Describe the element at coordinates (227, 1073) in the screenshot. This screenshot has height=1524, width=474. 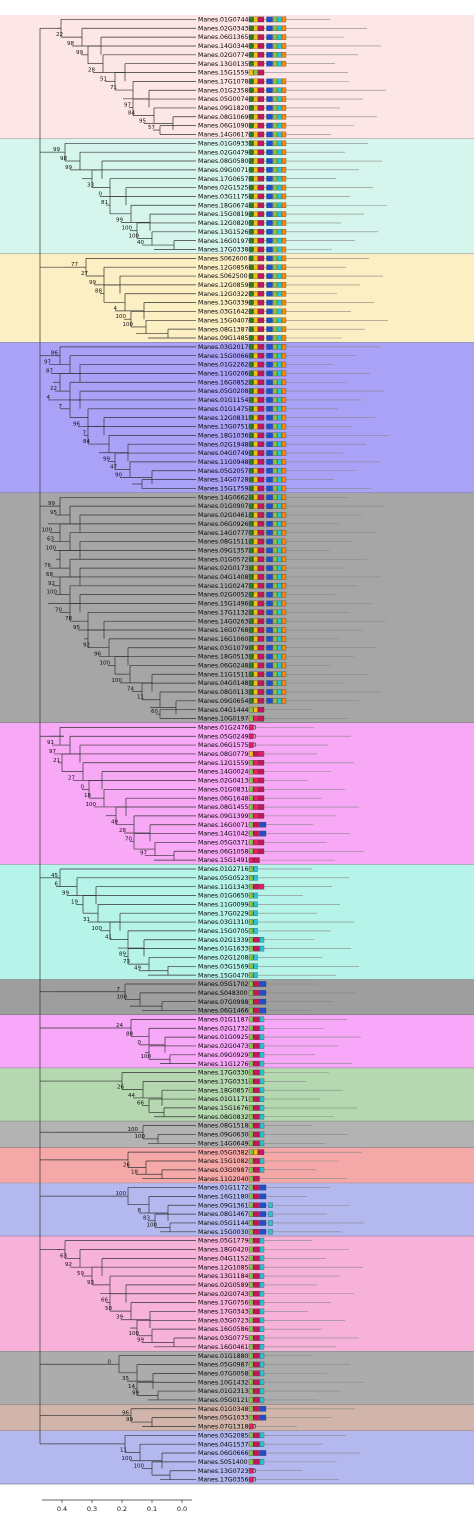
I see `gene-label: Manes.17G033000` at that location.